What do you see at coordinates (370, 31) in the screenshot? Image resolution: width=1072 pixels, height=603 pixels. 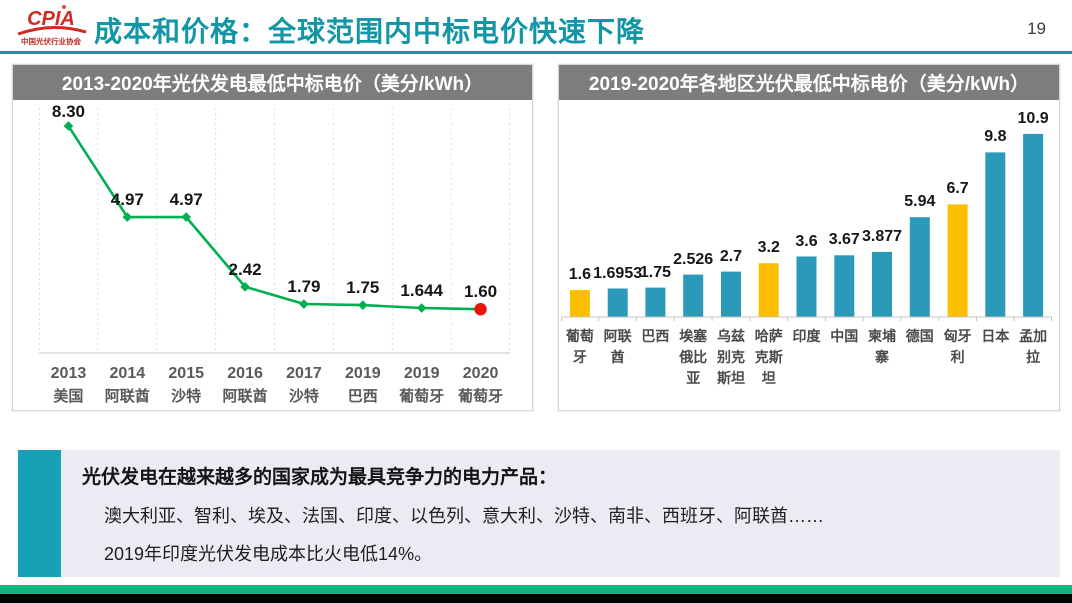 I see `page-title: 成本和价格：全球范围内中标电价快速下降` at bounding box center [370, 31].